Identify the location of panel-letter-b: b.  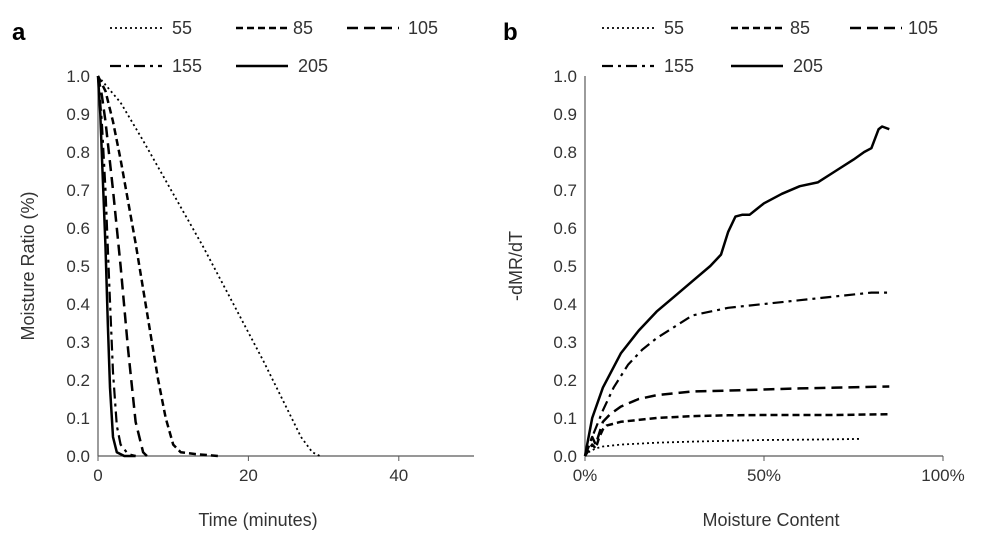
(510, 32).